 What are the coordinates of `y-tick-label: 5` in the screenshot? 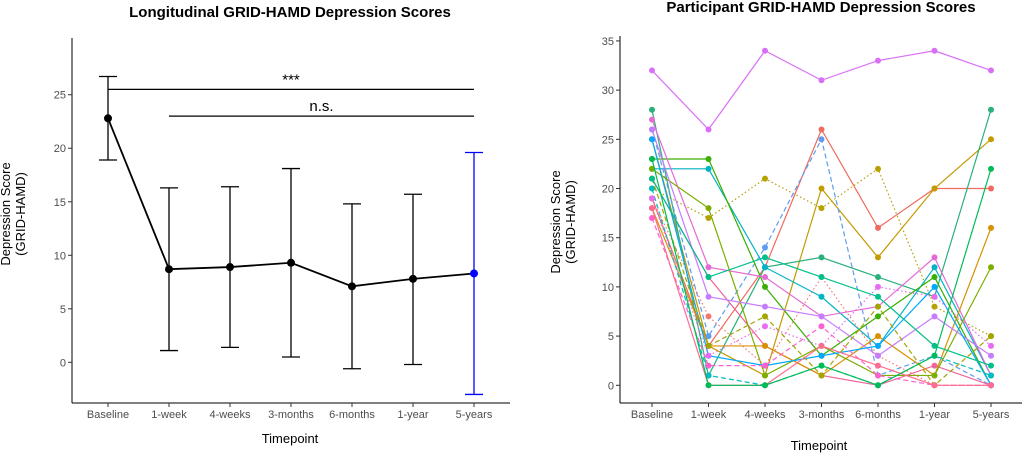 It's located at (63, 310).